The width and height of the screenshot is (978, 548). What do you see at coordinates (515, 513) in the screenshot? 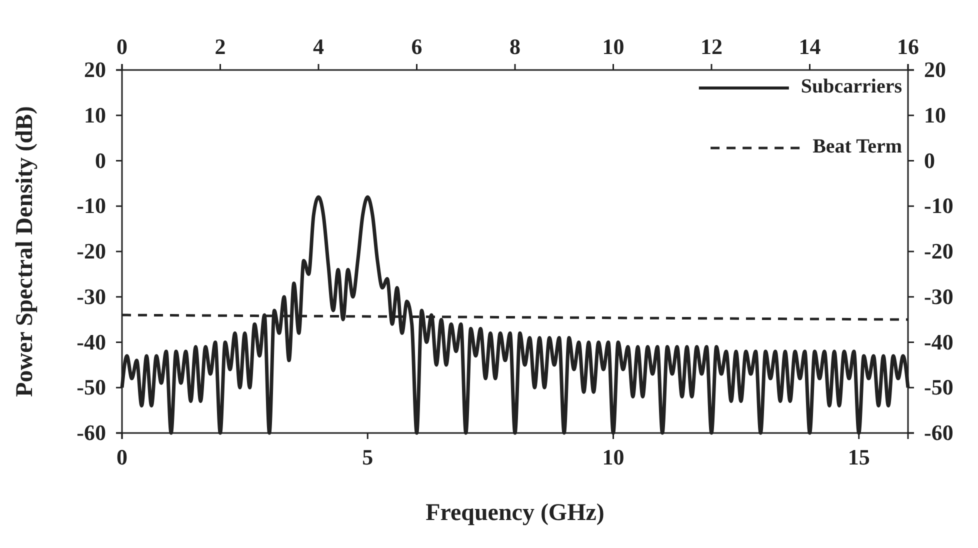
I see `x-axis-title: Frequency (GHz)` at bounding box center [515, 513].